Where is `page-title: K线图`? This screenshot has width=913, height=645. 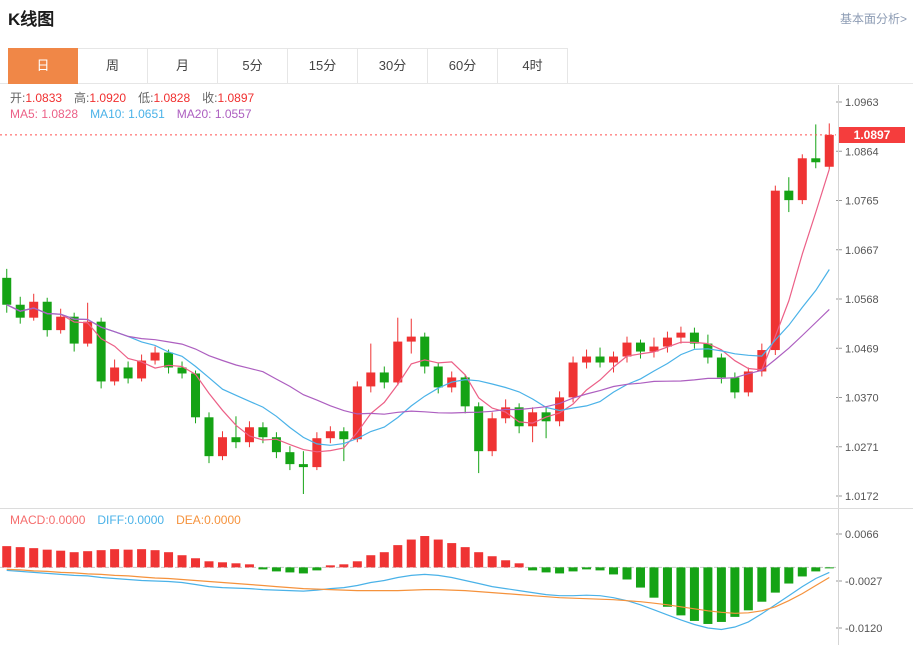
page-title: K线图 is located at coordinates (31, 19).